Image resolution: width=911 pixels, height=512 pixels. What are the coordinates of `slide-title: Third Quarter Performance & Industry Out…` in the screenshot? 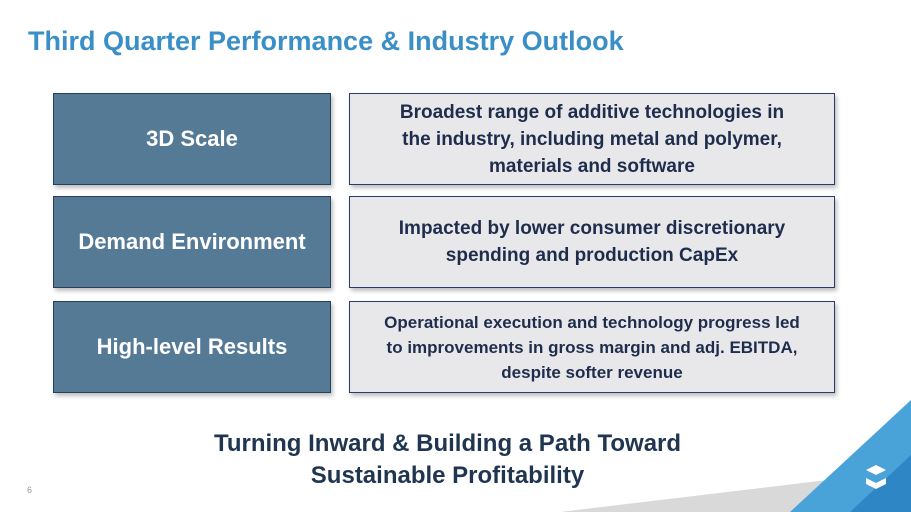 It's located at (326, 41).